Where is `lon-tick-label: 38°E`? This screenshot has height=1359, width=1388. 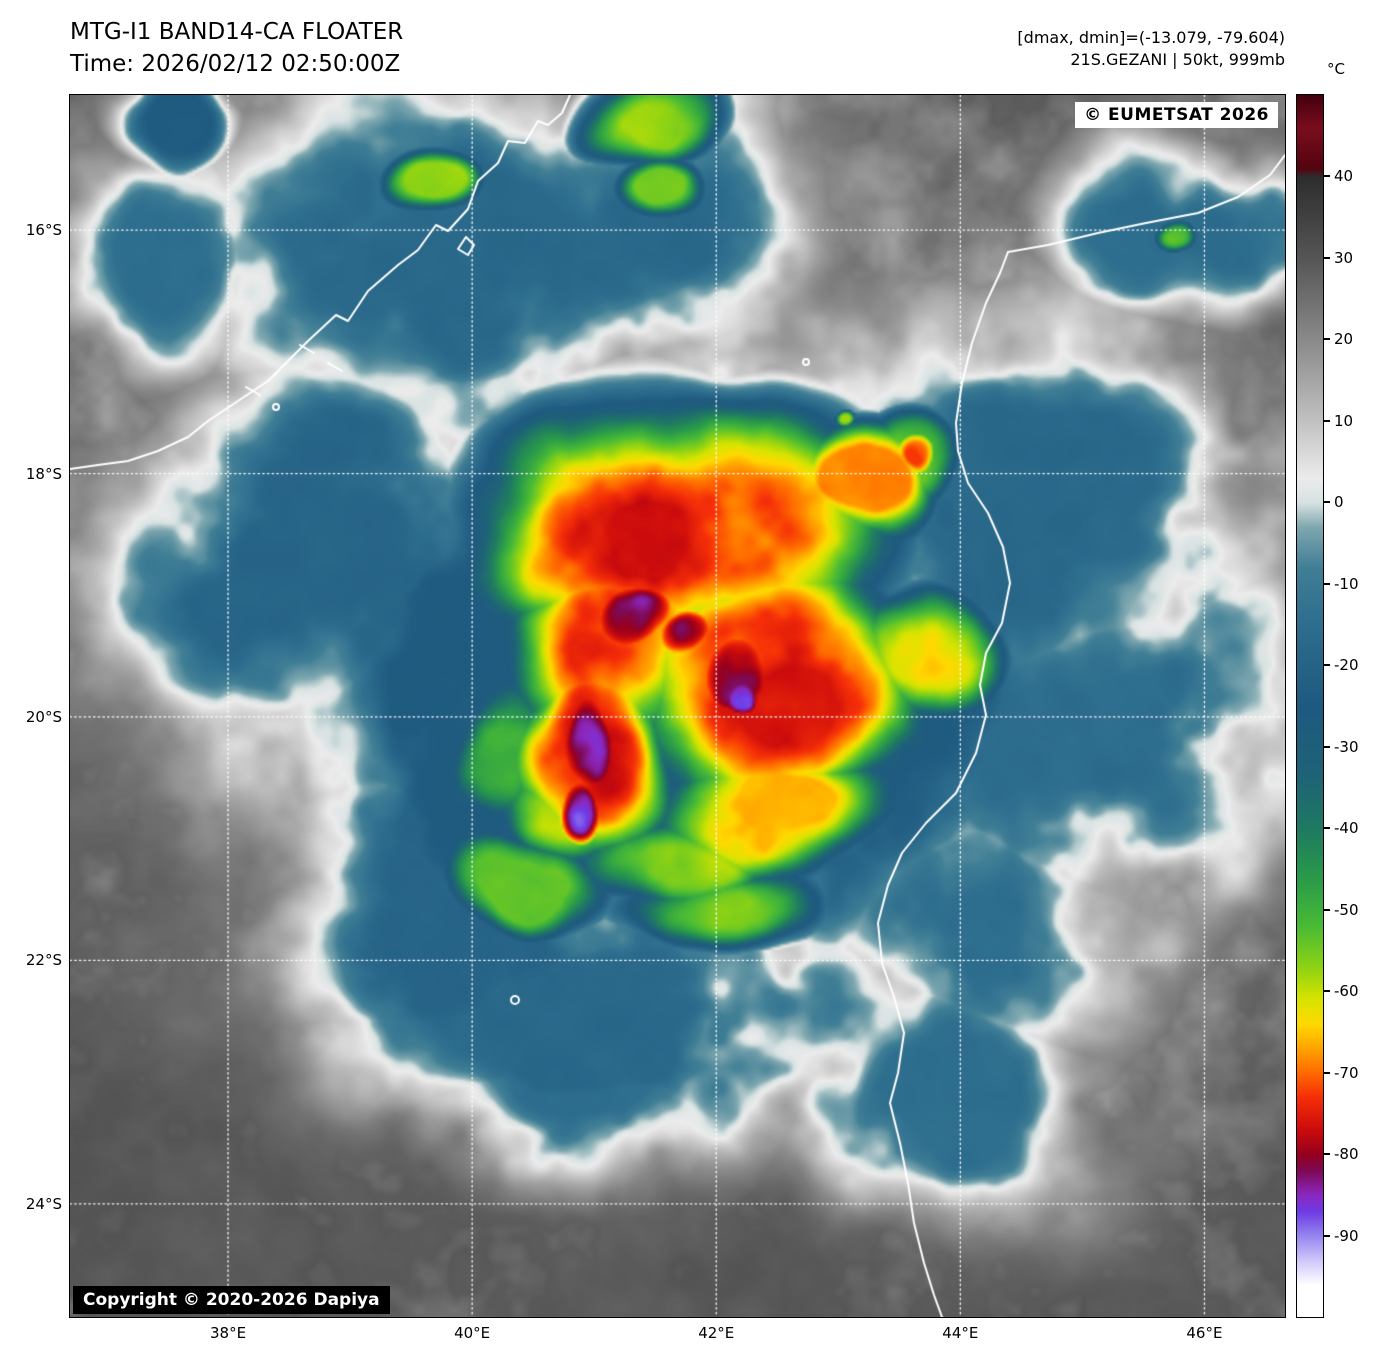
lon-tick-label: 38°E is located at coordinates (228, 1333).